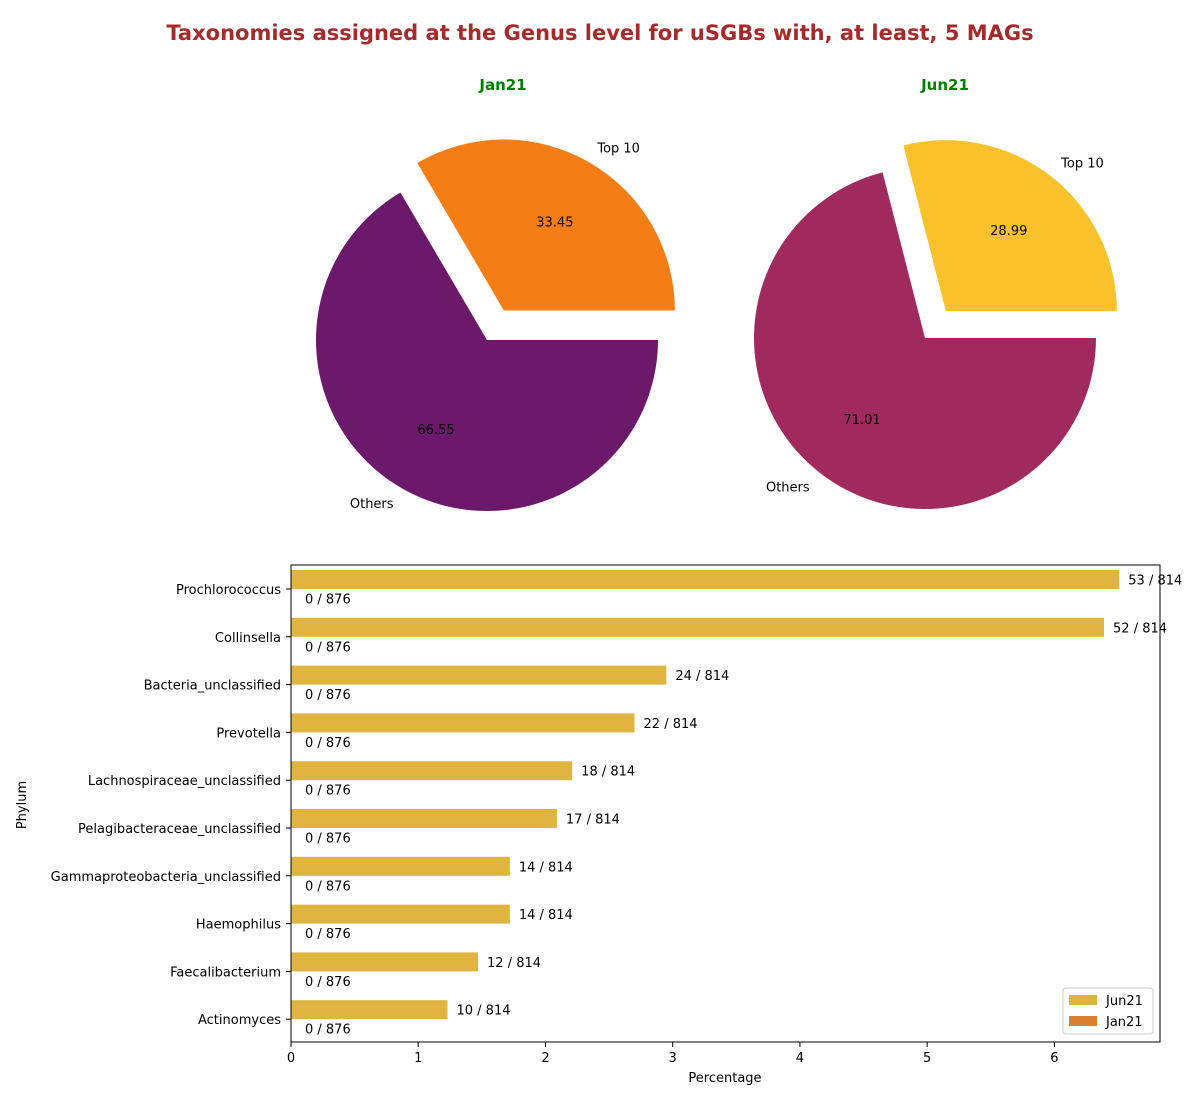 This screenshot has width=1200, height=1100. What do you see at coordinates (502, 85) in the screenshot?
I see `pie-title-jan21: Jan21` at bounding box center [502, 85].